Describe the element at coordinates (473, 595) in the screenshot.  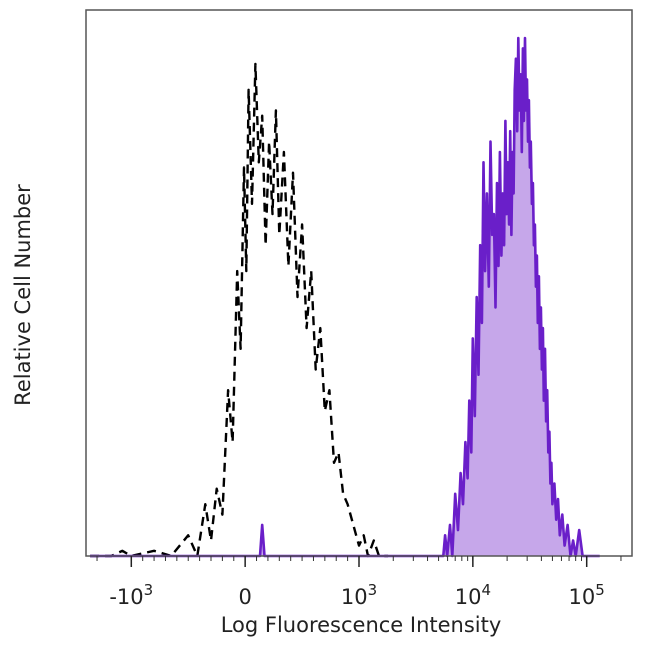
I see `x-tick-label: 10⁴` at that location.